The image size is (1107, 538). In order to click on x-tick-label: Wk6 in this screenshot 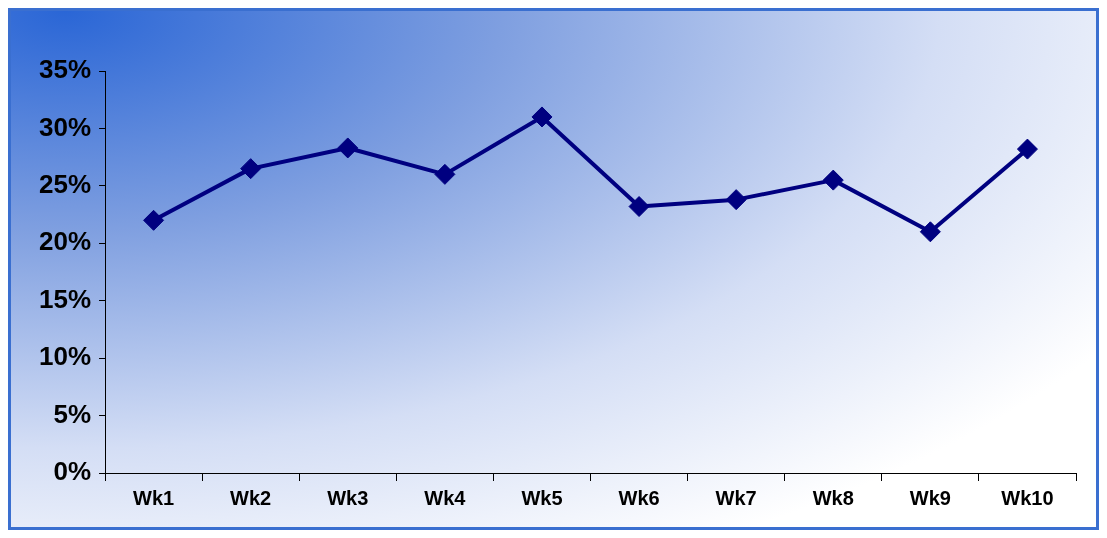, I will do `click(639, 497)`.